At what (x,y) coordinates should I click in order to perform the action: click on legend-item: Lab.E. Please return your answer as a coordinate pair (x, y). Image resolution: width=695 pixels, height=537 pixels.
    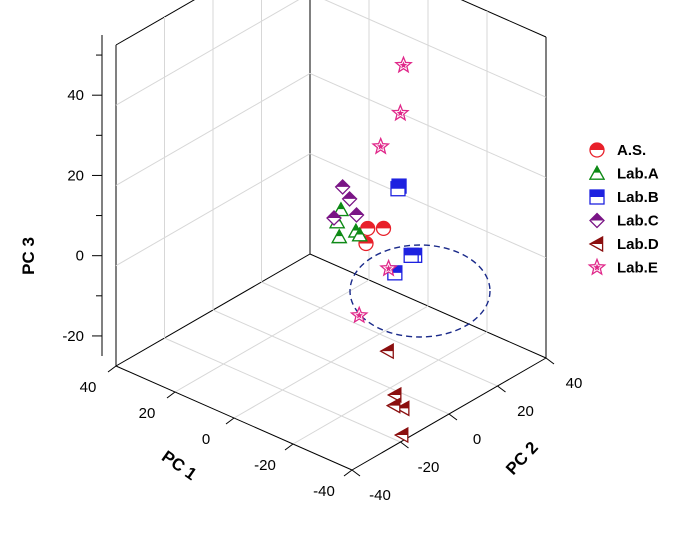
    Looking at the image, I should click on (622, 267).